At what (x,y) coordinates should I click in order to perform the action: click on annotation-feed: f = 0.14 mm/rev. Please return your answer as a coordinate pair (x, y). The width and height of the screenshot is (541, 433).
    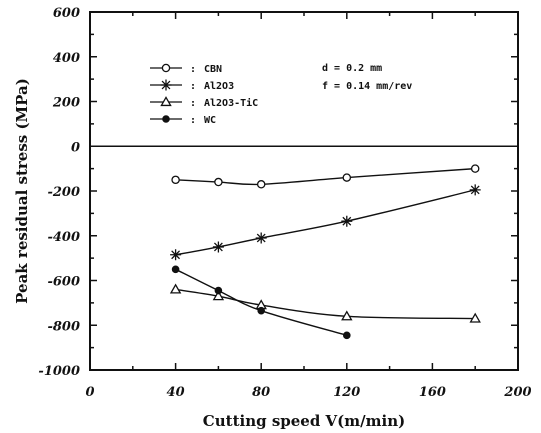
    Looking at the image, I should click on (367, 86).